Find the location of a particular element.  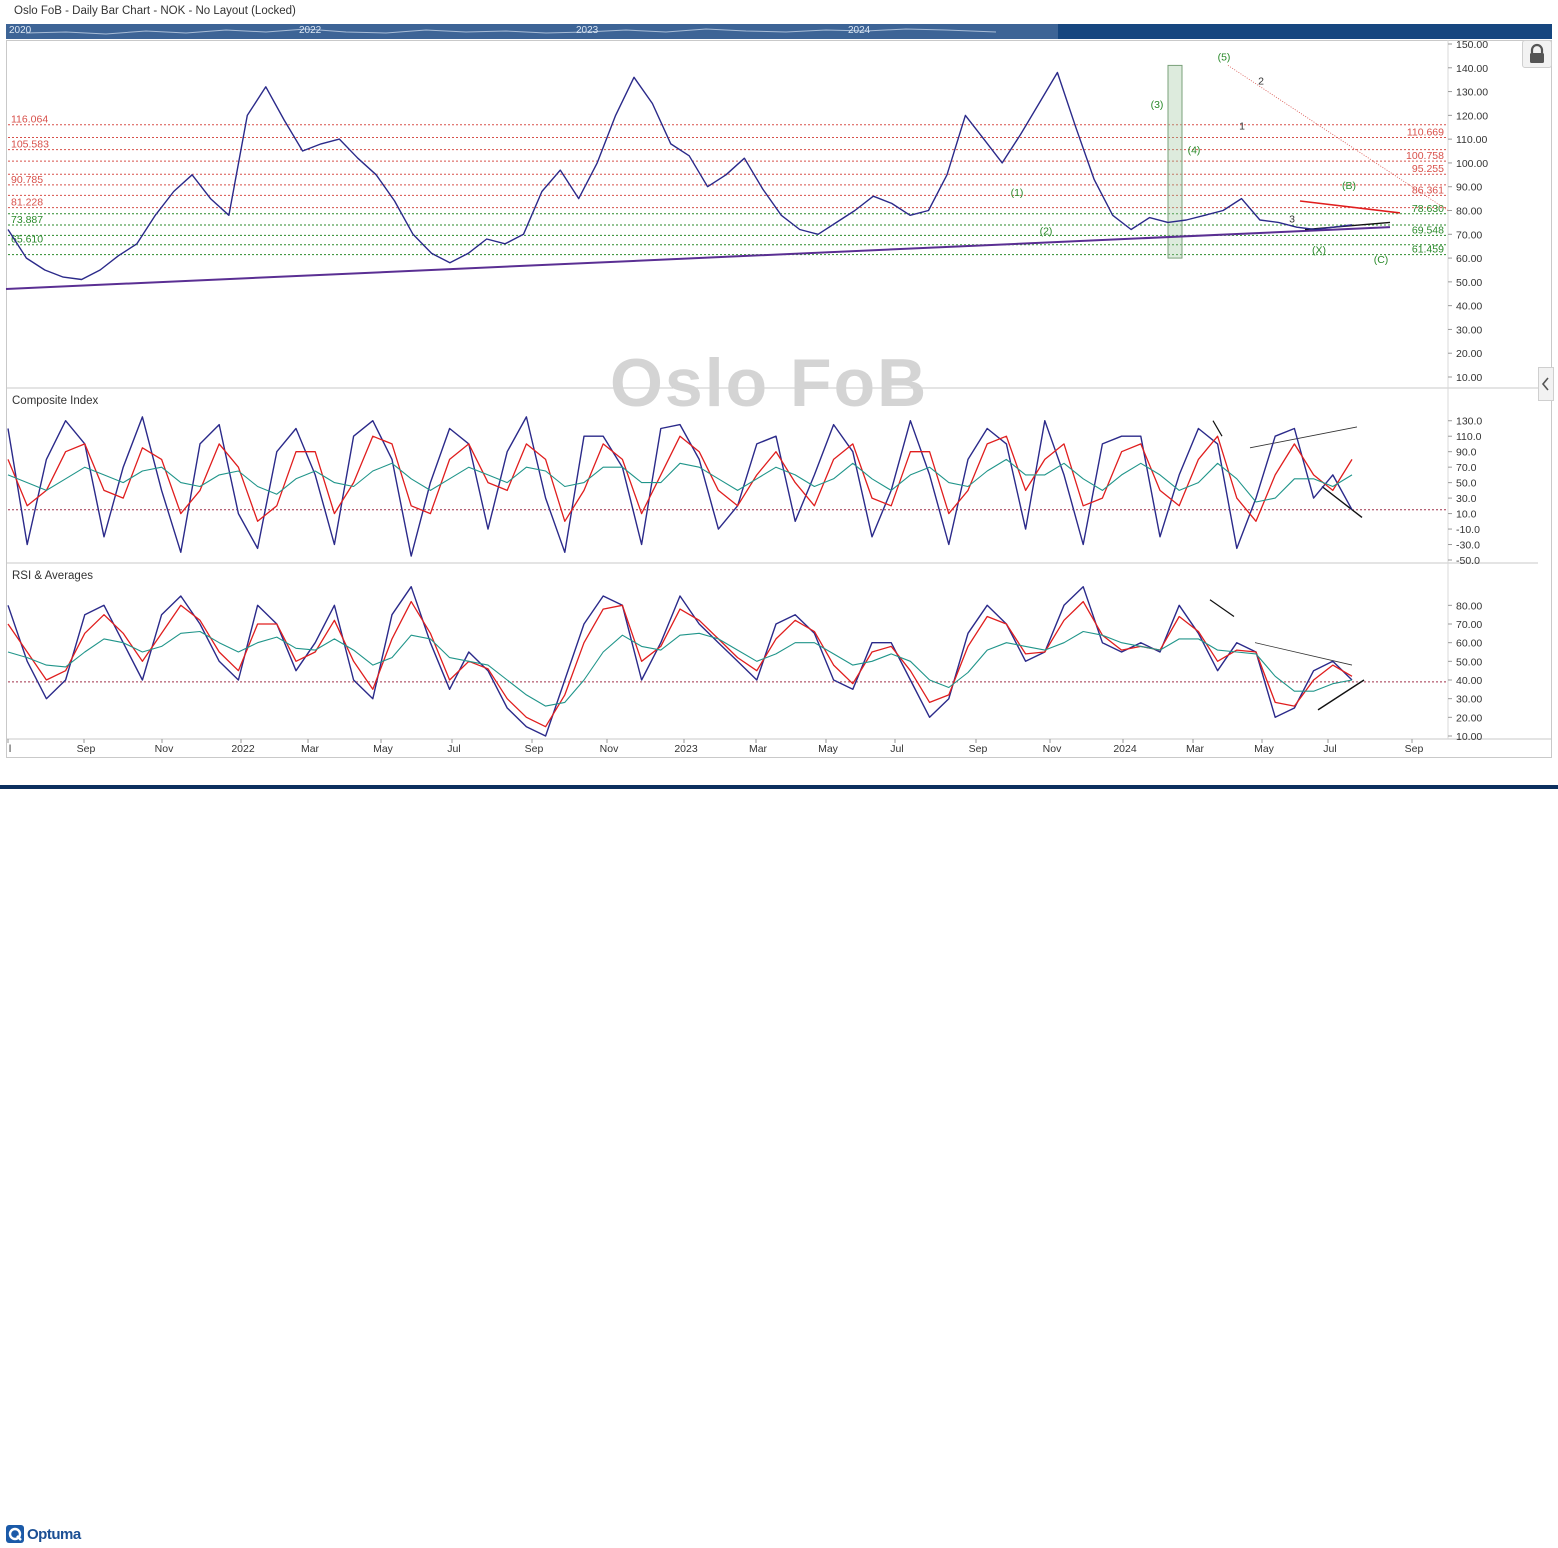

y-tick-label: 120.00 is located at coordinates (1472, 116).